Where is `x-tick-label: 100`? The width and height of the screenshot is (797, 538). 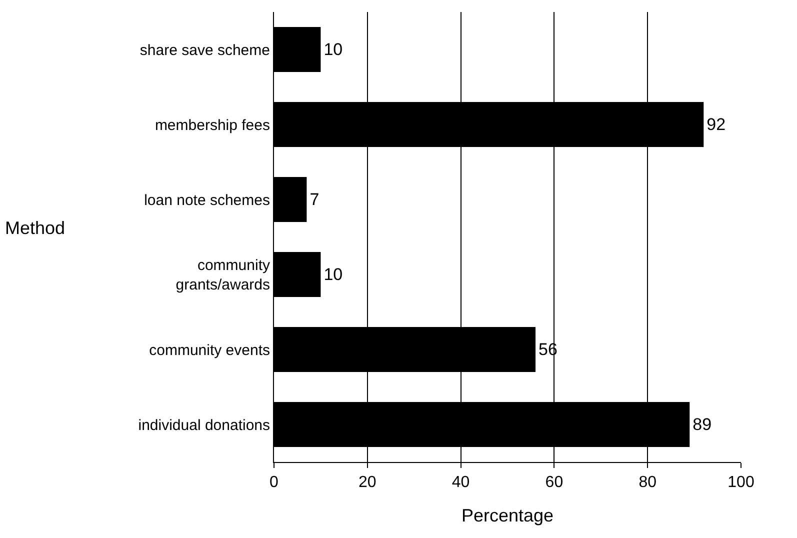
x-tick-label: 100 is located at coordinates (741, 483).